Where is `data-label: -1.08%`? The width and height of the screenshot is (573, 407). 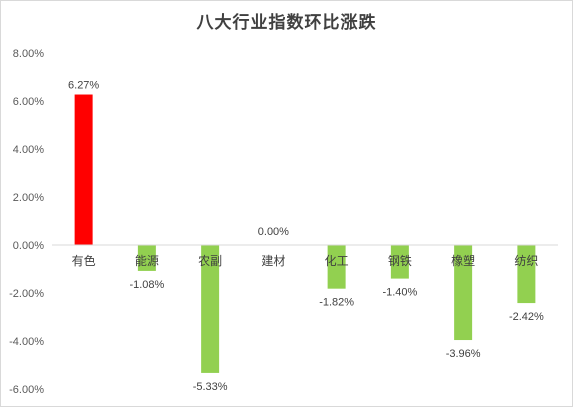
data-label: -1.08% is located at coordinates (146, 285).